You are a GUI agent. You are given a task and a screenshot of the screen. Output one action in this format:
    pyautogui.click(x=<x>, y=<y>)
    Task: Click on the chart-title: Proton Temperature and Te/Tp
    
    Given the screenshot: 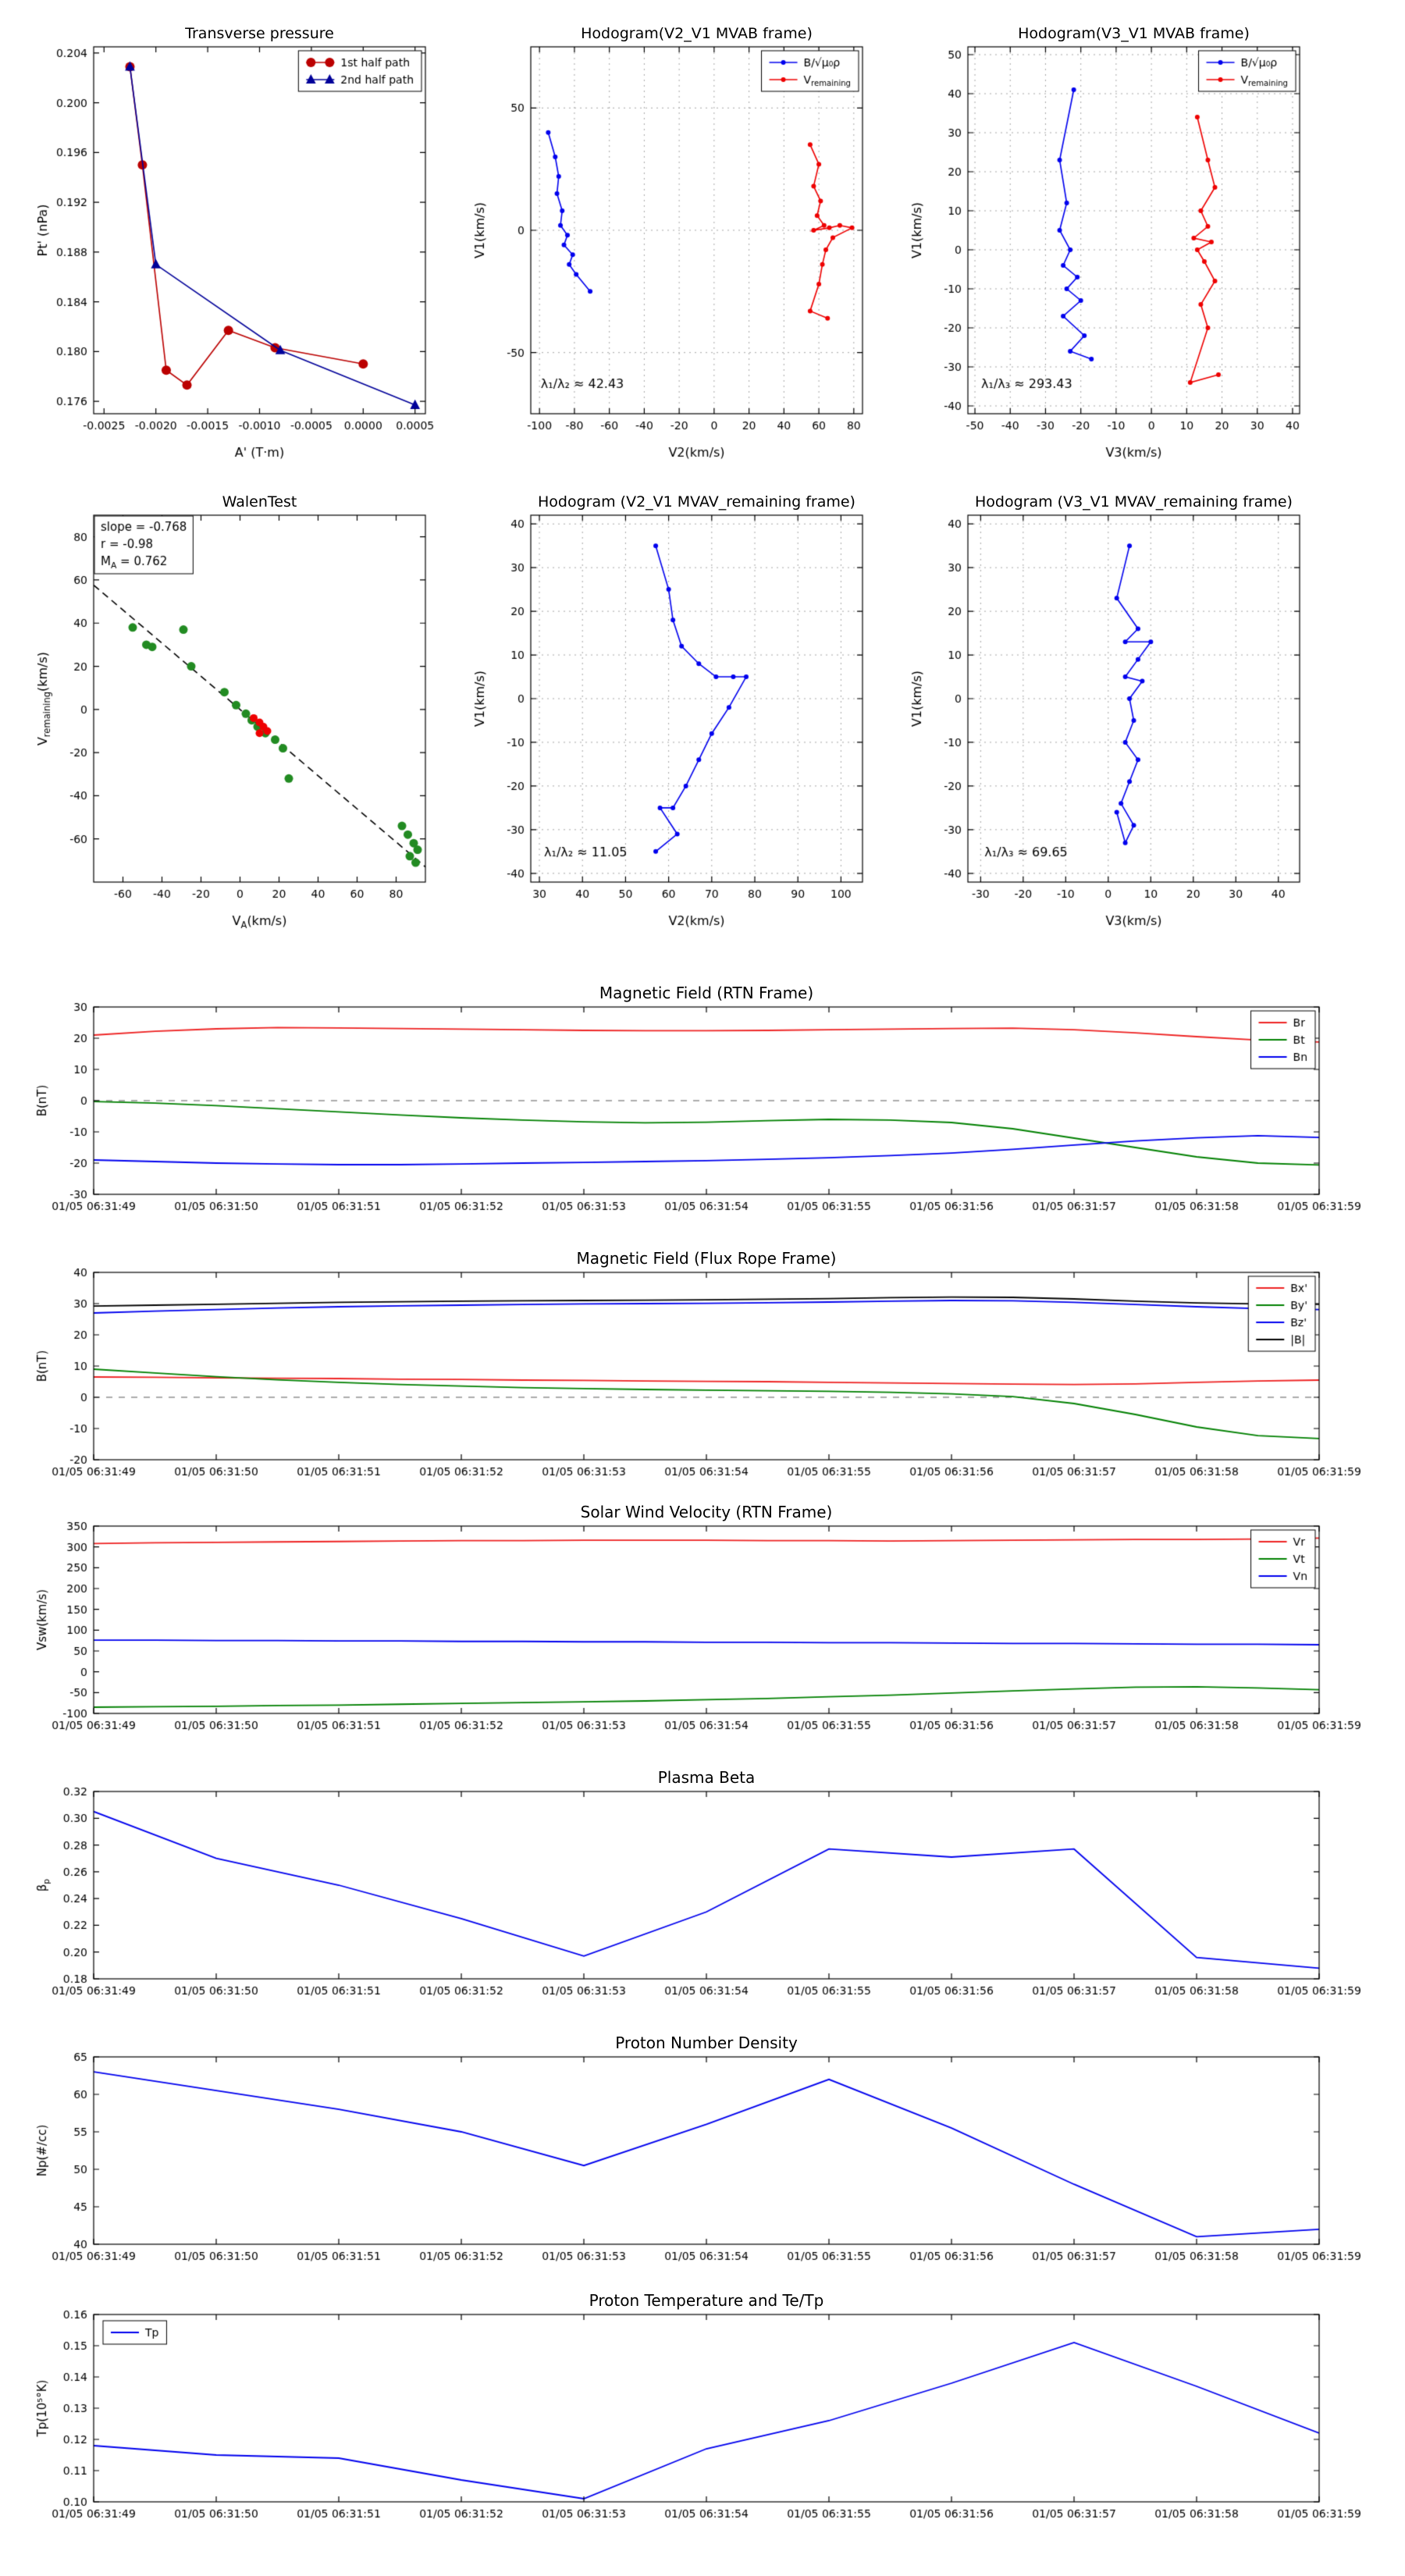 What is the action you would take?
    pyautogui.click(x=707, y=2300)
    